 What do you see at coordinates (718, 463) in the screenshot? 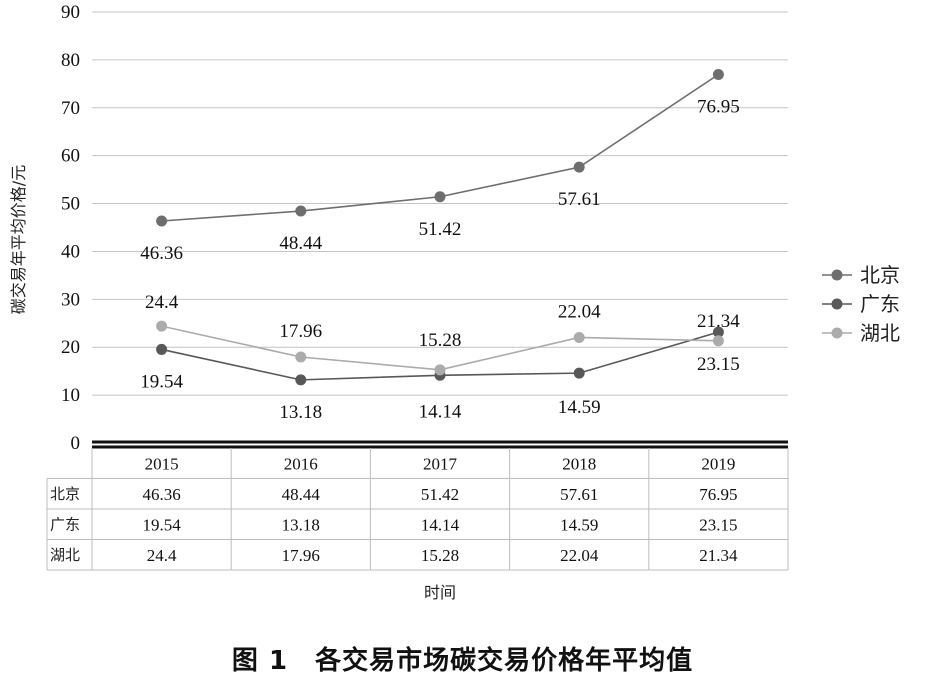
I see `x-tick-label: 2019` at bounding box center [718, 463].